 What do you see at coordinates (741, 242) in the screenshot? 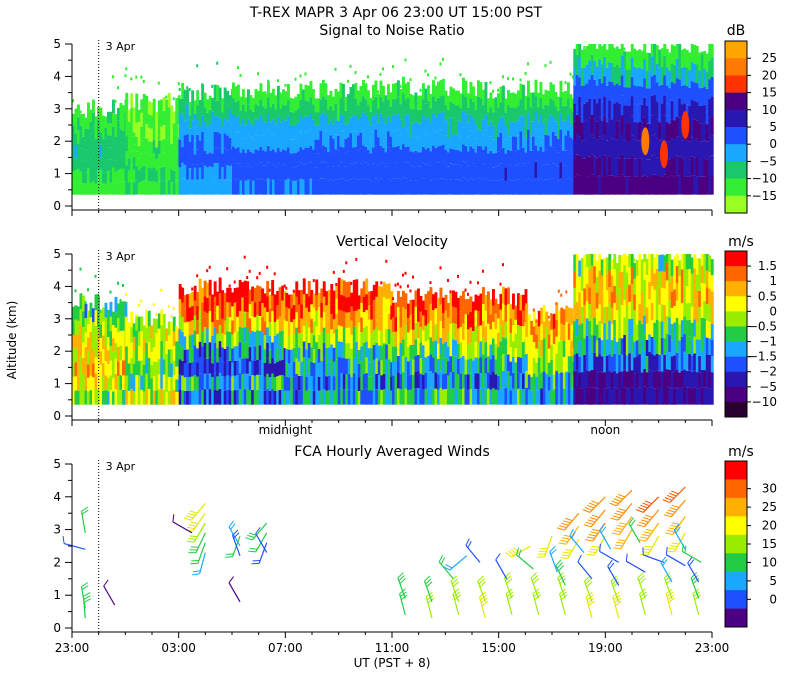
I see `vv-colorbar-unit: m/s` at bounding box center [741, 242].